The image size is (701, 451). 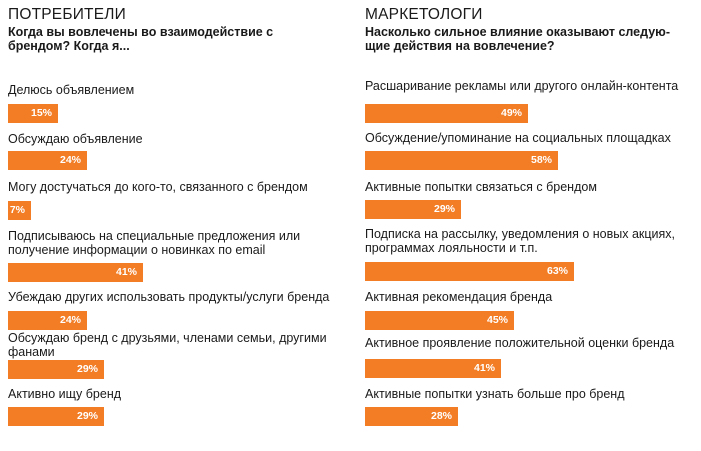 What do you see at coordinates (424, 14) in the screenshot?
I see `marketers-title: МАРКЕТОЛОГИ` at bounding box center [424, 14].